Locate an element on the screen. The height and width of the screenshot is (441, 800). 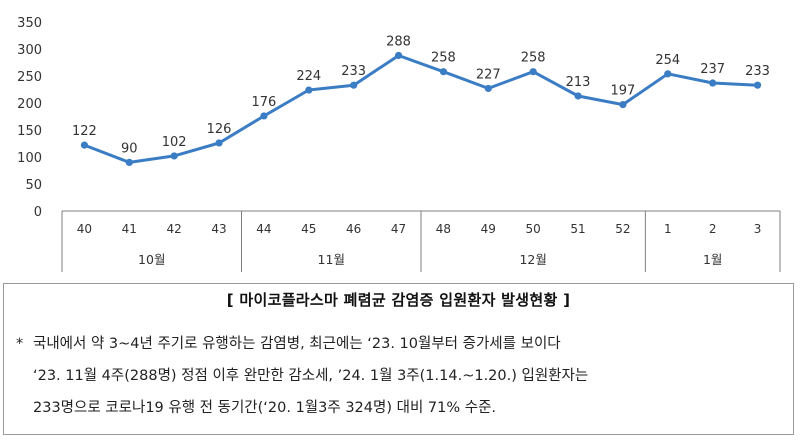
note-asterisk: * is located at coordinates (20, 344).